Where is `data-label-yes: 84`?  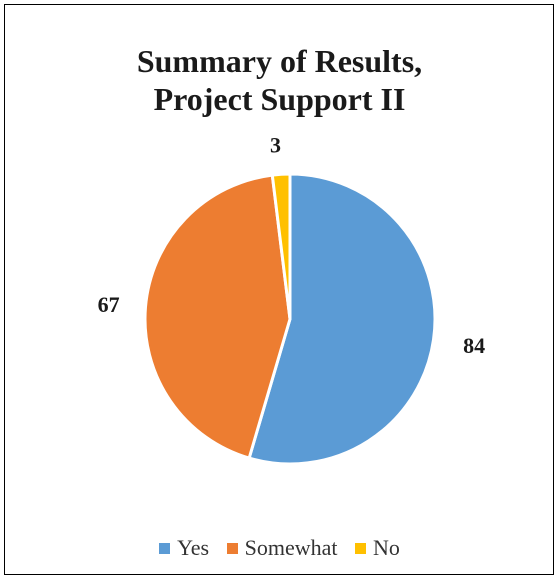 data-label-yes: 84 is located at coordinates (474, 345).